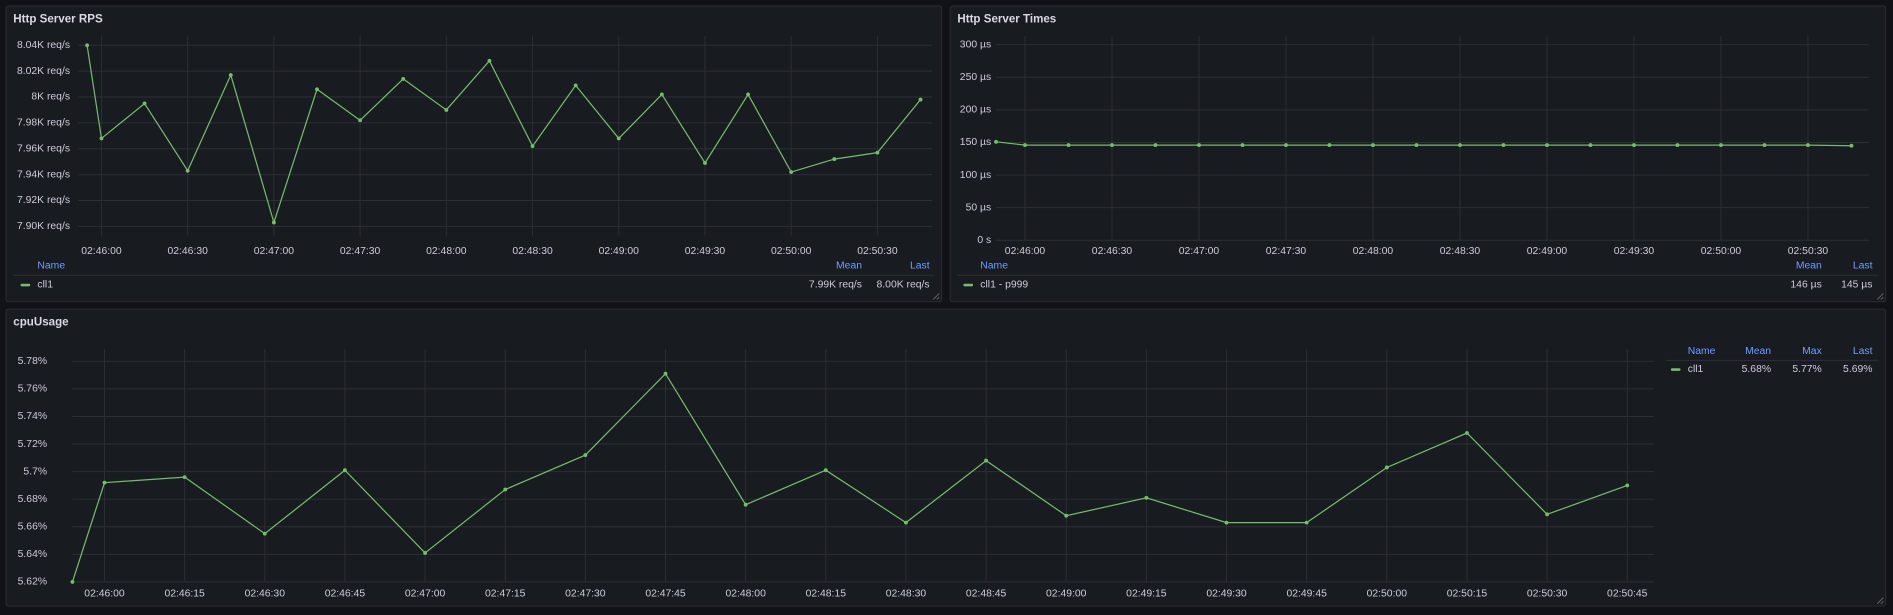 The width and height of the screenshot is (1893, 615). Describe the element at coordinates (975, 175) in the screenshot. I see `y-tick-label: 100 µs` at that location.